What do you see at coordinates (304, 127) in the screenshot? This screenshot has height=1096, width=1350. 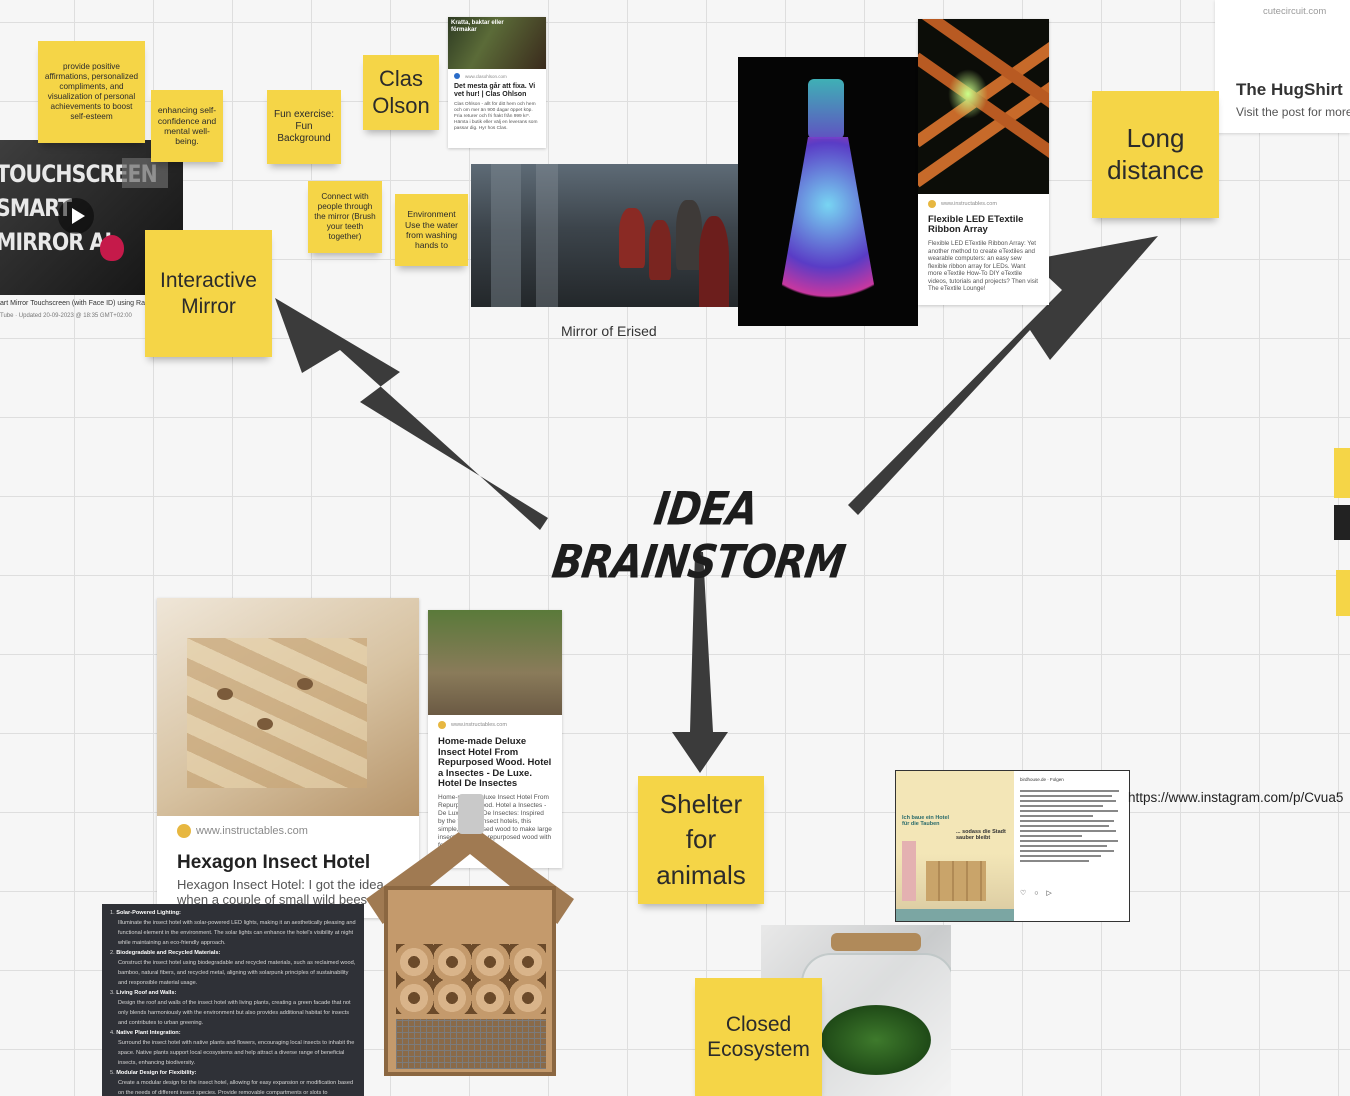 I see `sticky-fun-exercise: Fun exercise: Fun Background` at bounding box center [304, 127].